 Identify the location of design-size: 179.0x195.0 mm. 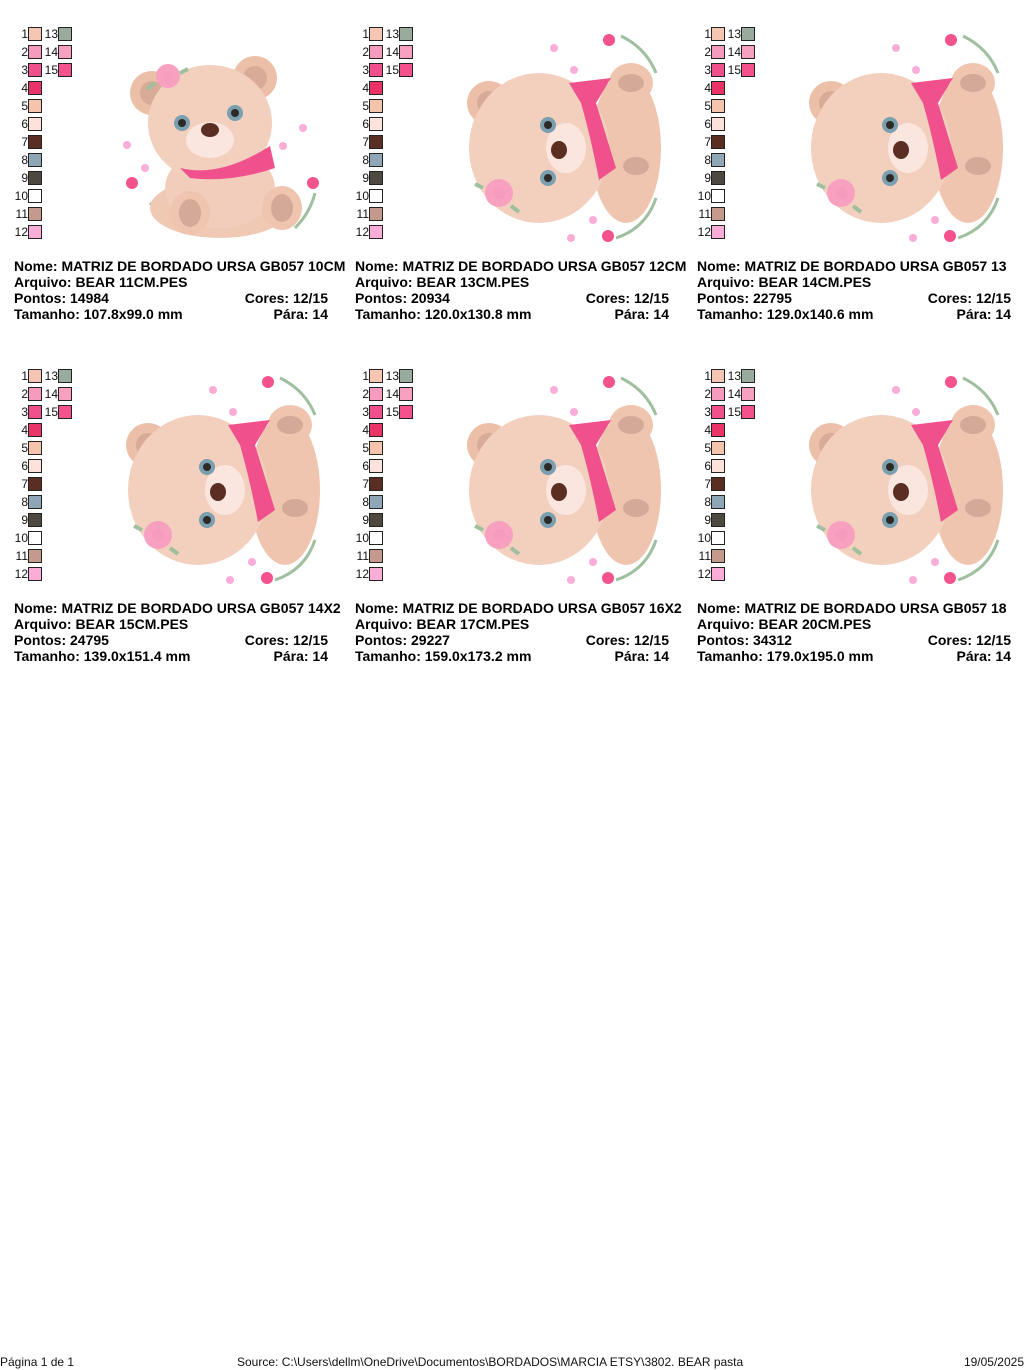
(820, 656).